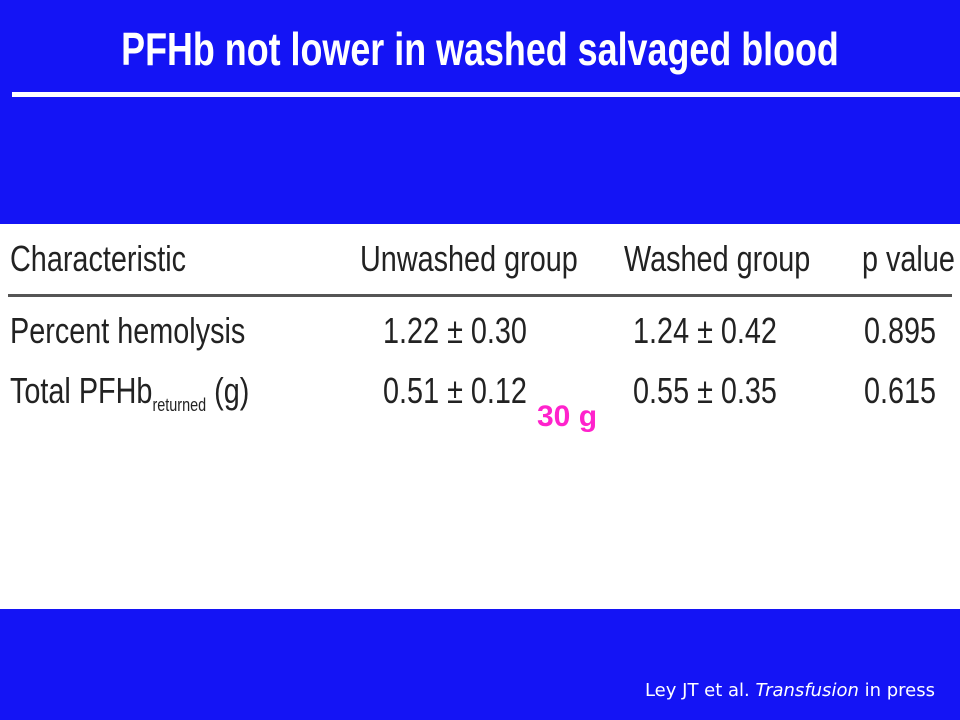 This screenshot has height=720, width=960. I want to click on table-cell: 0.615, so click(900, 390).